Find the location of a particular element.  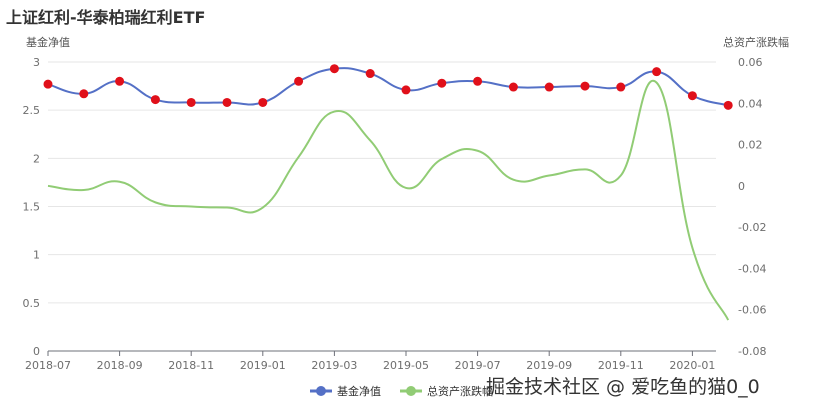

y2-tick-label: 0.06 is located at coordinates (750, 62).